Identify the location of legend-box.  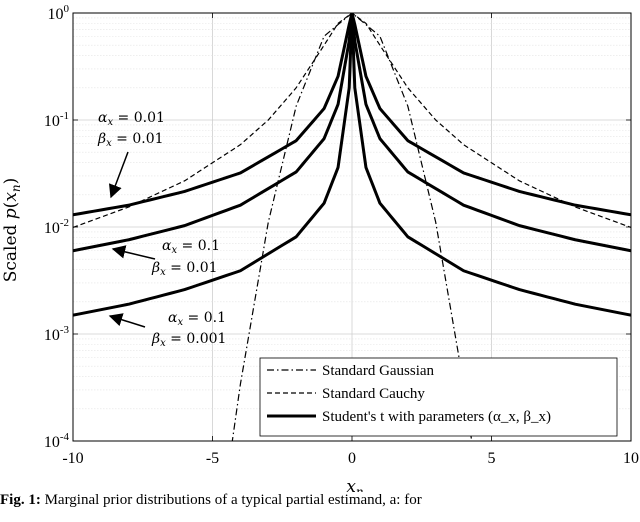
(438, 397).